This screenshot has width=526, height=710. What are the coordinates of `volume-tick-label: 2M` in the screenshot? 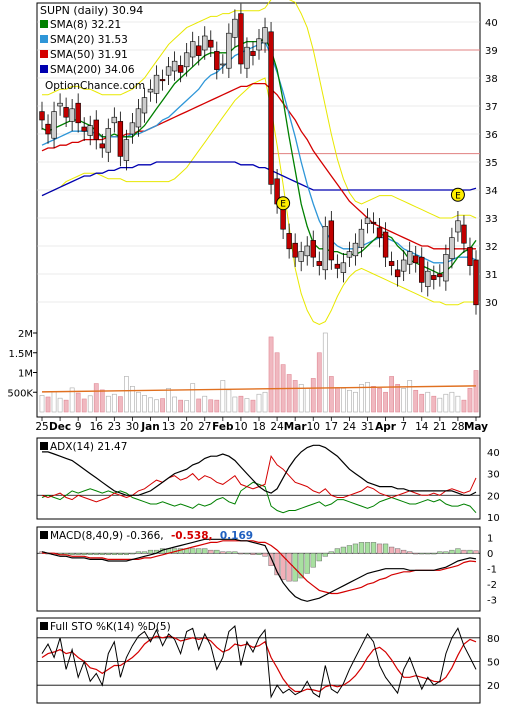 It's located at (25, 334).